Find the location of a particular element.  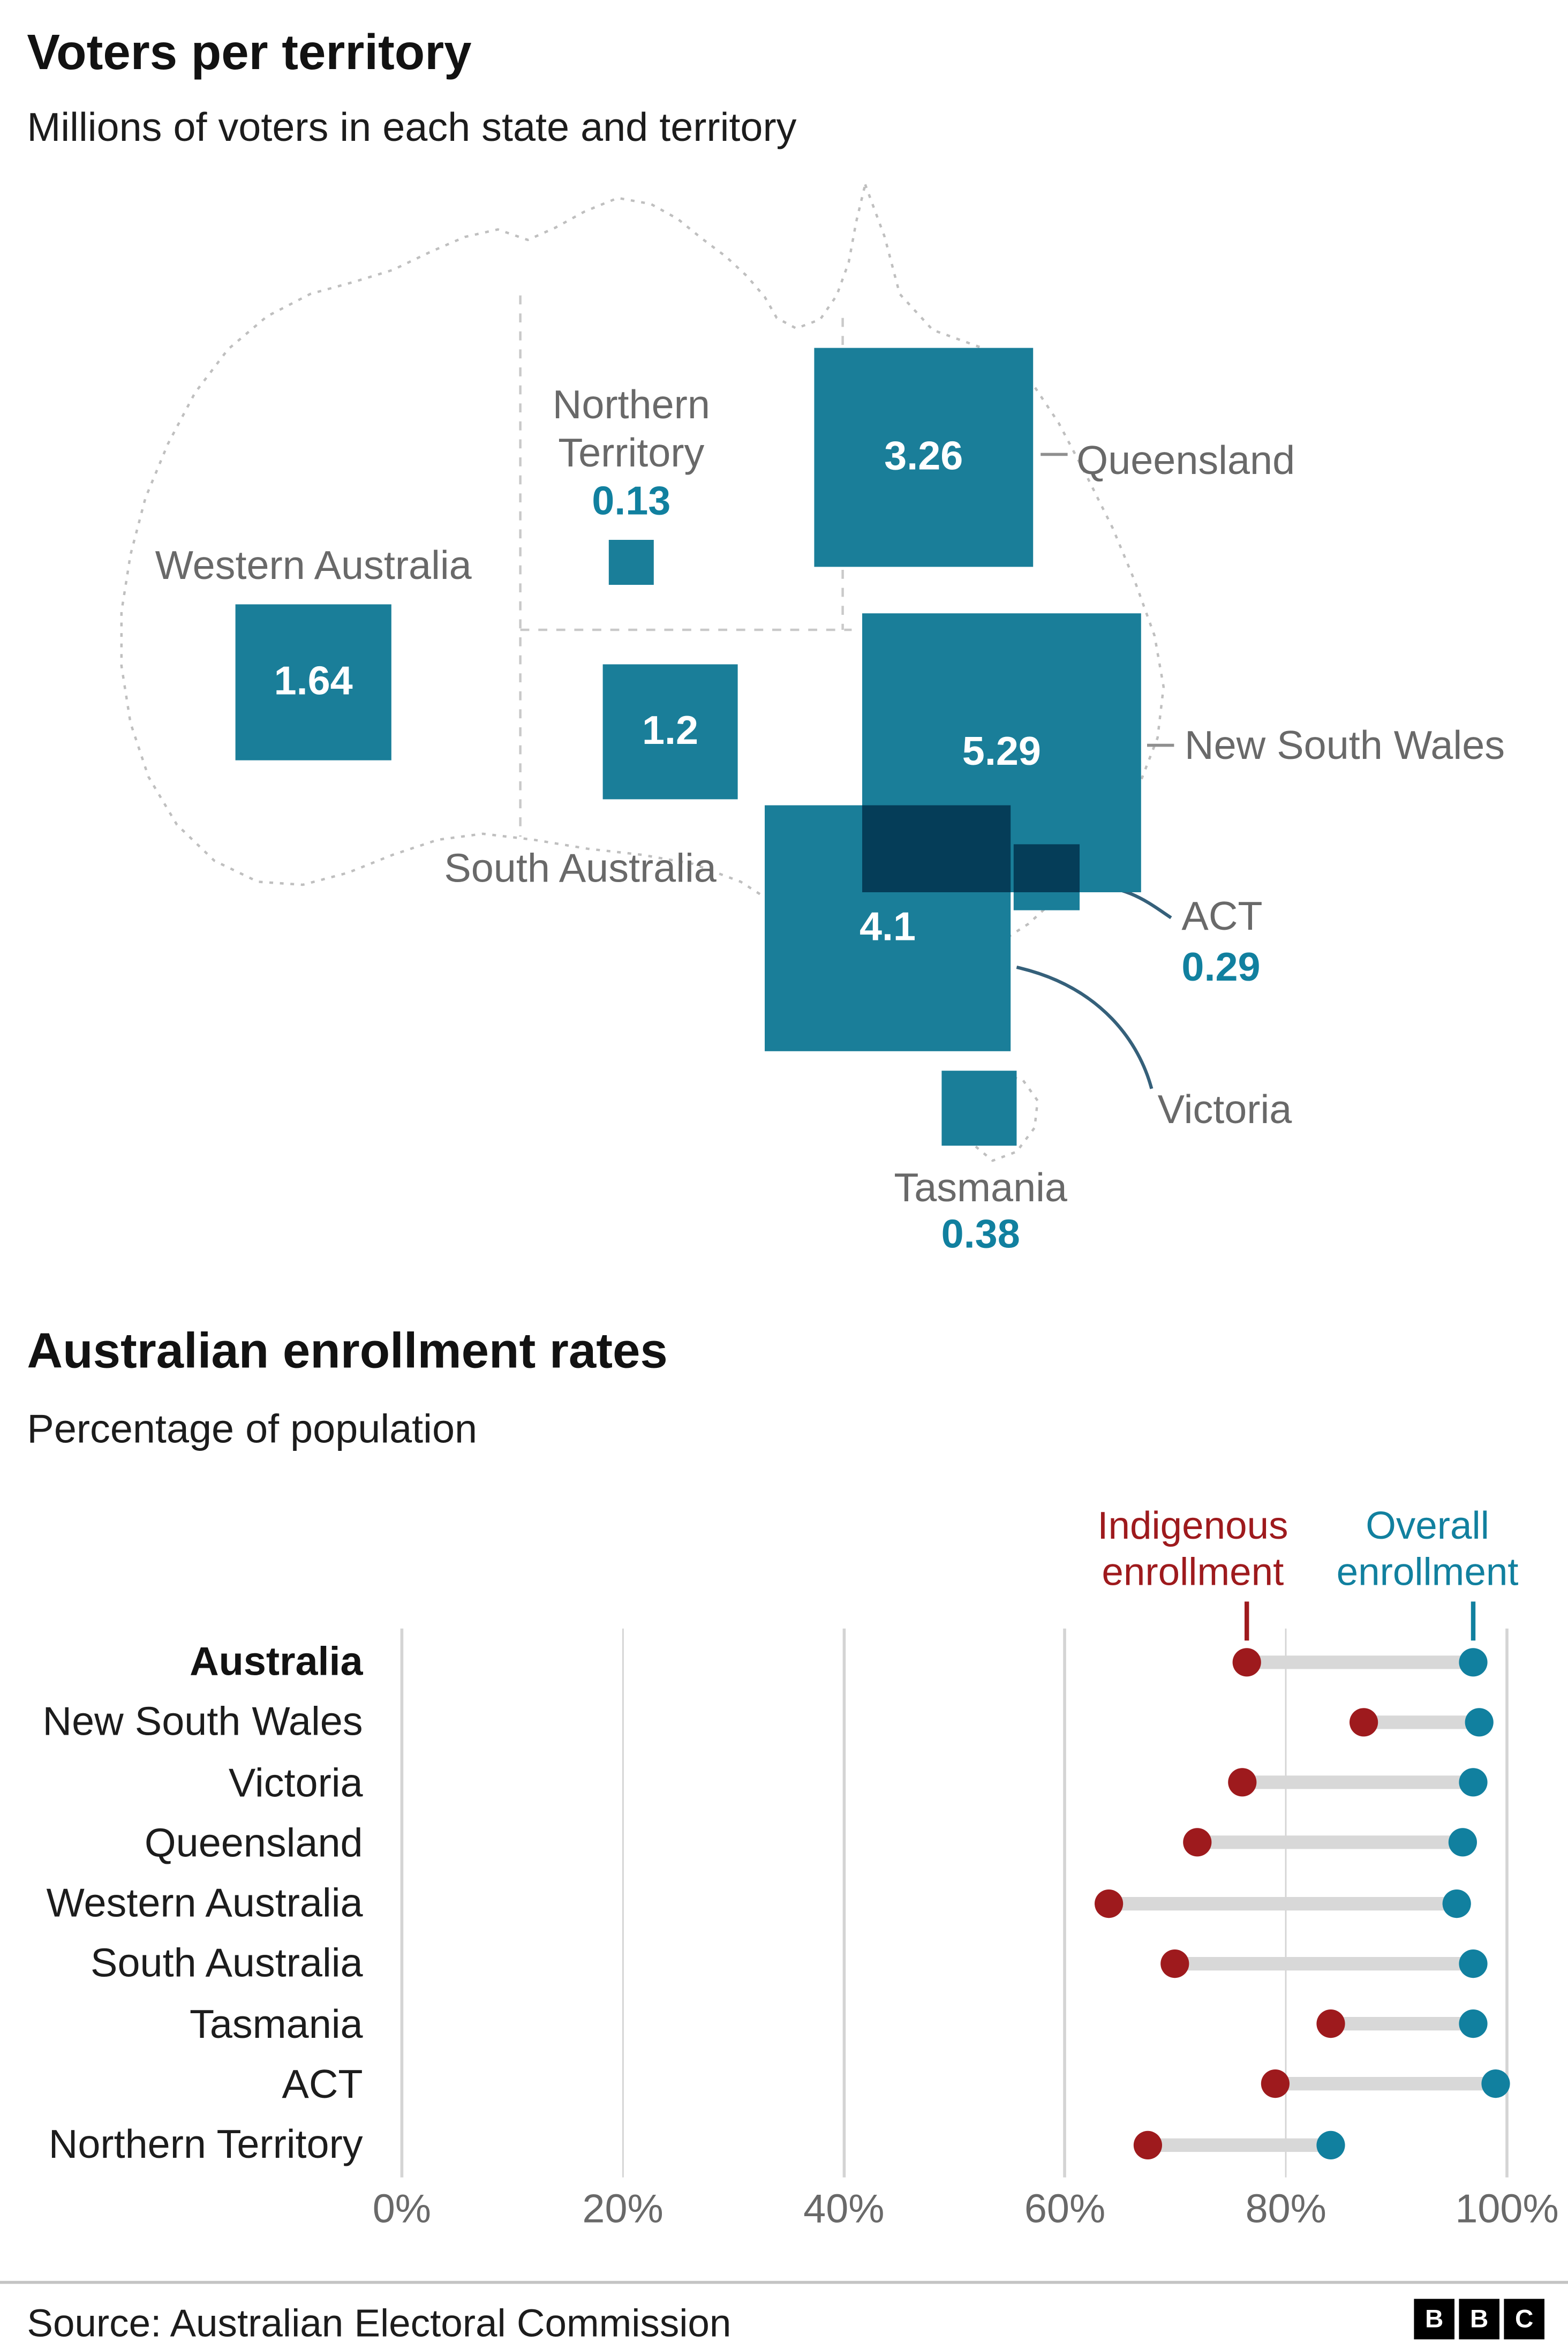

region-square-western-australia: 1.64 is located at coordinates (313, 682).